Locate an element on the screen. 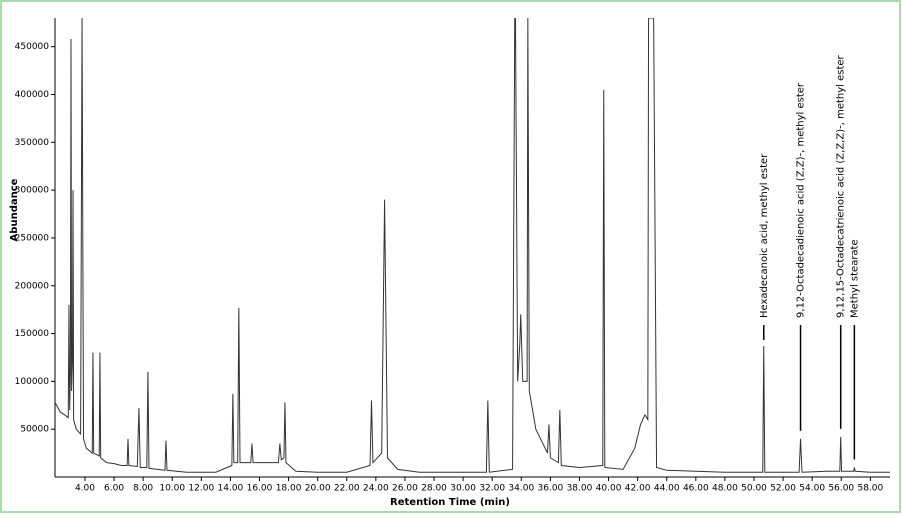 This screenshot has width=902, height=518. x-tick-label: 16.00 is located at coordinates (260, 489).